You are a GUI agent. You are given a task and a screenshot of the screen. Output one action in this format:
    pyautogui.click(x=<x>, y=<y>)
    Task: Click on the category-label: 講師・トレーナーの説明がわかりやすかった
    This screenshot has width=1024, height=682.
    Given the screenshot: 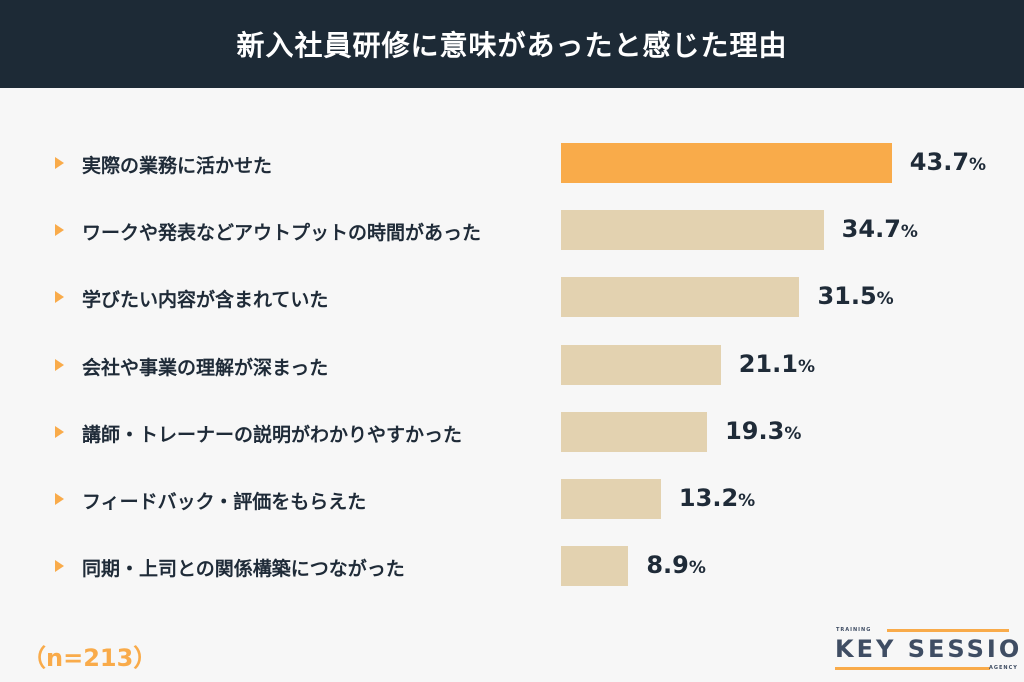 What is the action you would take?
    pyautogui.click(x=272, y=434)
    